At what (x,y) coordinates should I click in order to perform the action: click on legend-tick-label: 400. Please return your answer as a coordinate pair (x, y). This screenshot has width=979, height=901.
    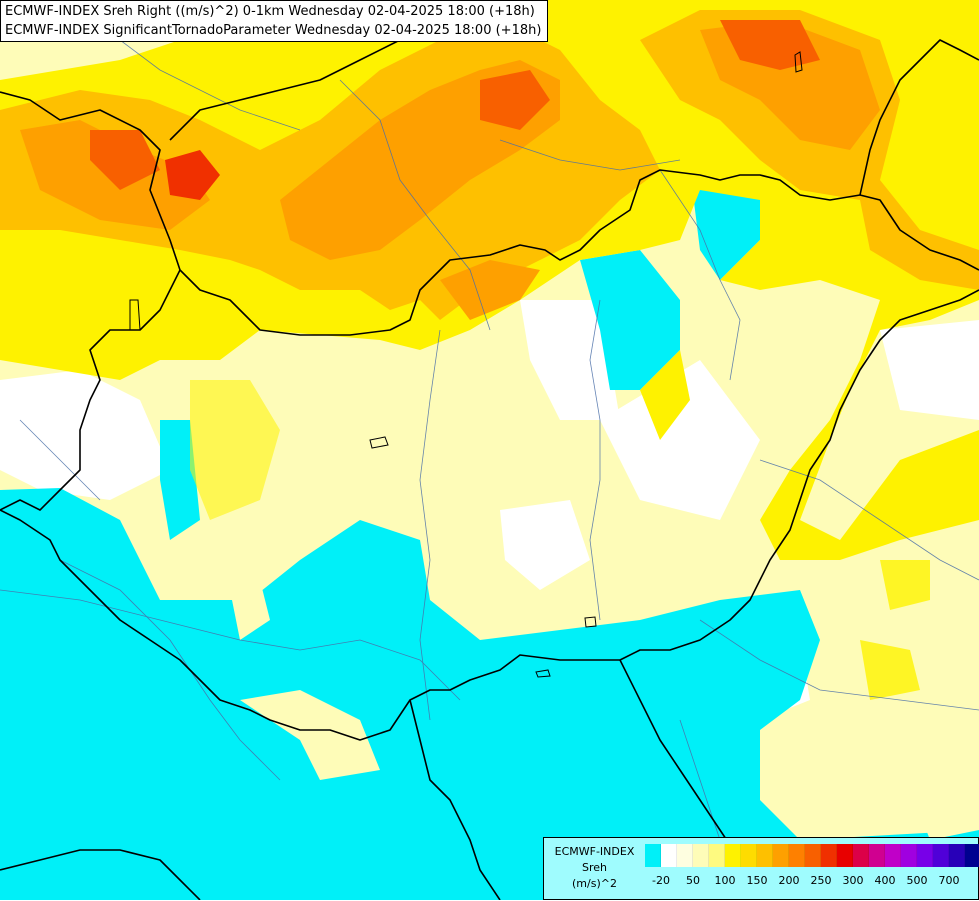
    Looking at the image, I should click on (885, 880).